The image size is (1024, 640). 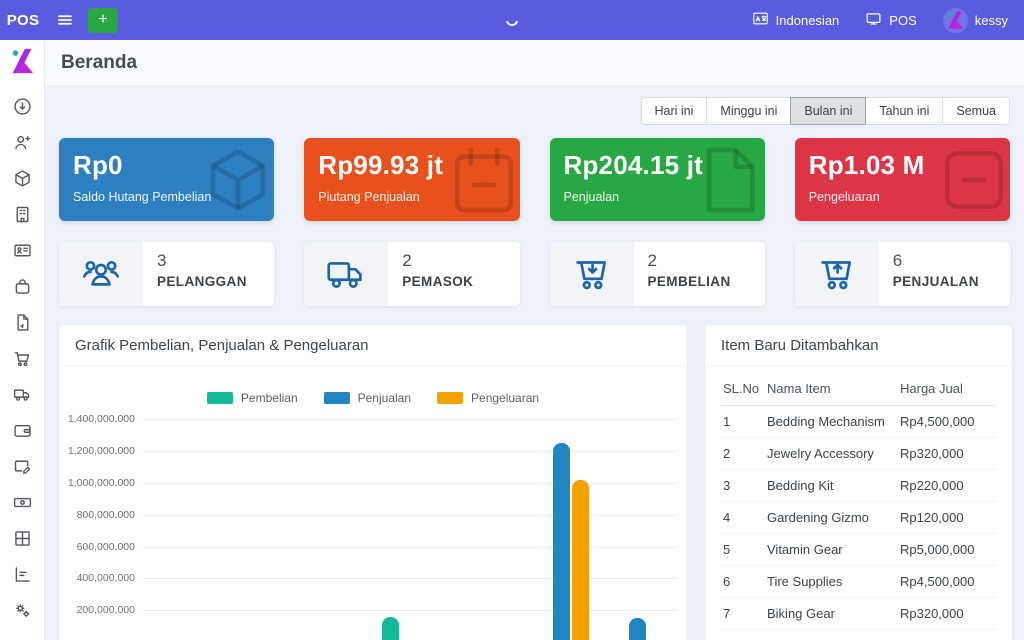 I want to click on table-row: 7 Biking Gear Rp320,000, so click(x=858, y=613).